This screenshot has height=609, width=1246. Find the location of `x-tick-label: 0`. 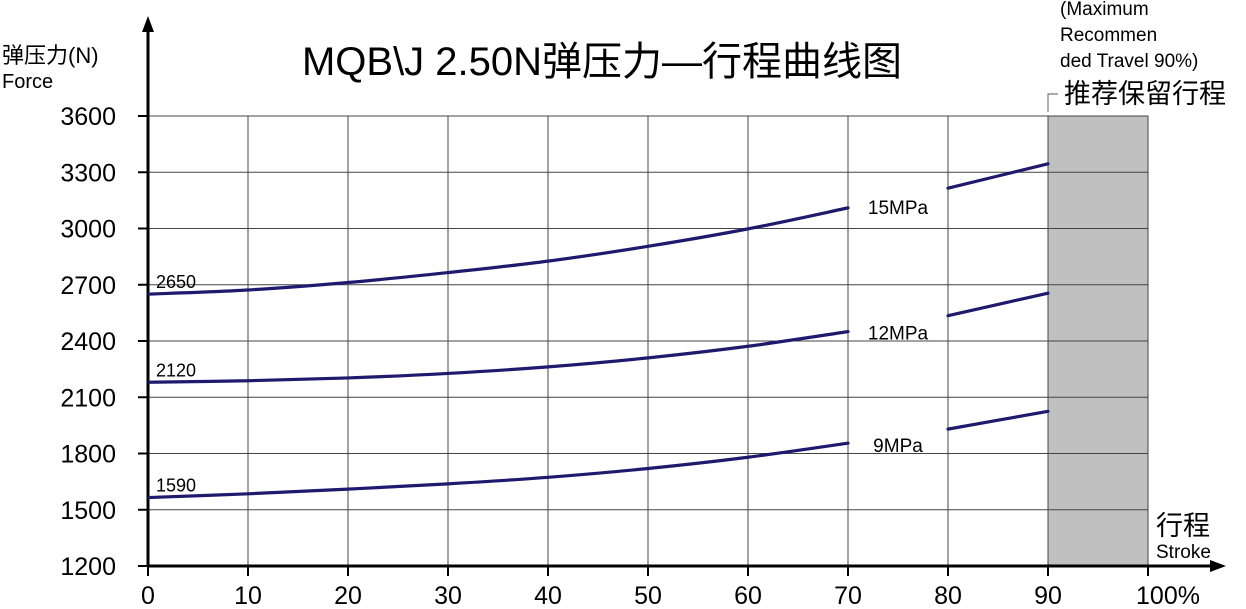

x-tick-label: 0 is located at coordinates (148, 595).